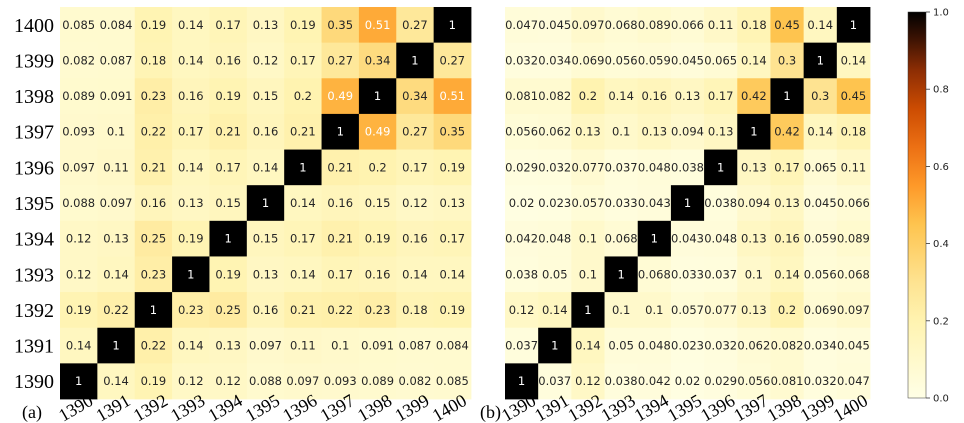 The width and height of the screenshot is (964, 423). I want to click on cell-value-label: 0.17, so click(303, 239).